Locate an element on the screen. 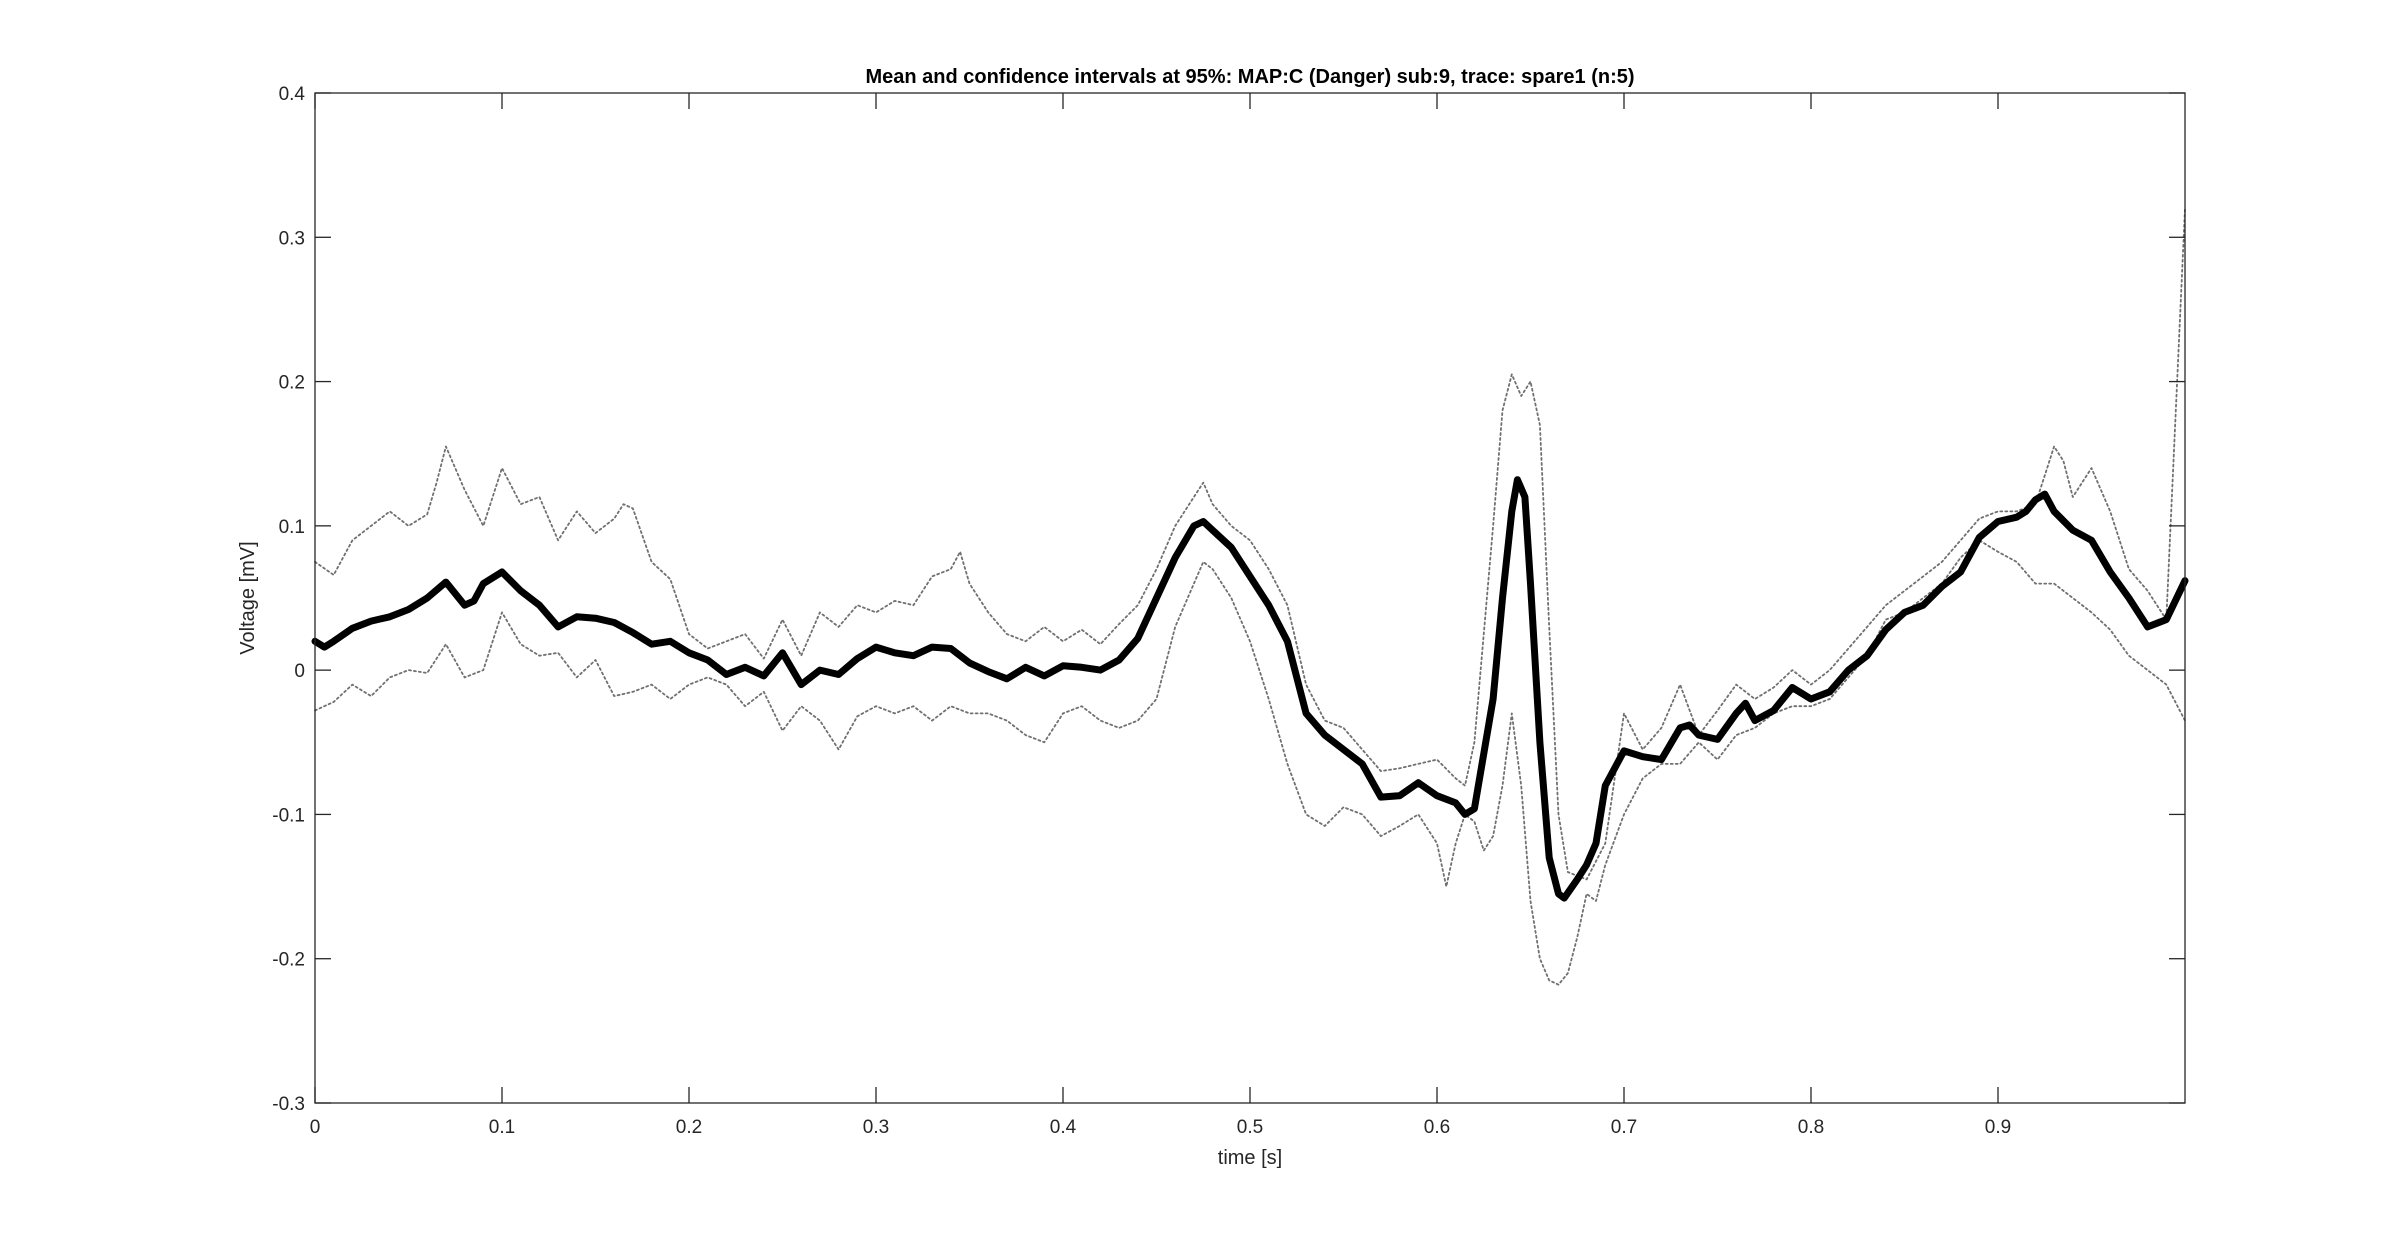 The image size is (2400, 1237). x-axis-label: time [s] is located at coordinates (1250, 1158).